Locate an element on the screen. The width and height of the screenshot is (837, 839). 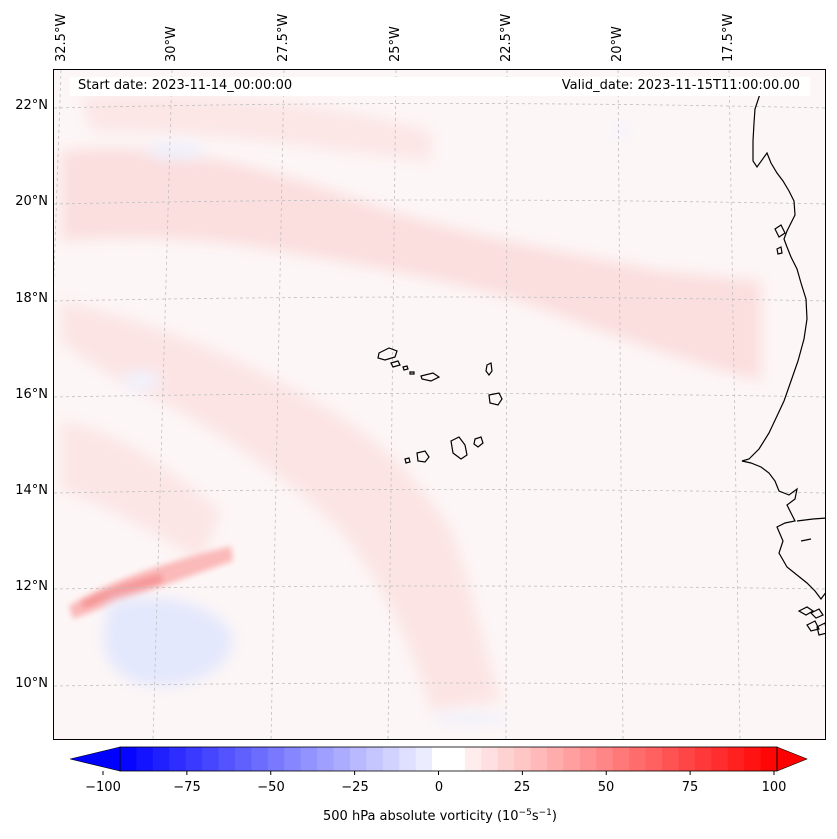
colorbar-tick-label: −75 is located at coordinates (187, 787).